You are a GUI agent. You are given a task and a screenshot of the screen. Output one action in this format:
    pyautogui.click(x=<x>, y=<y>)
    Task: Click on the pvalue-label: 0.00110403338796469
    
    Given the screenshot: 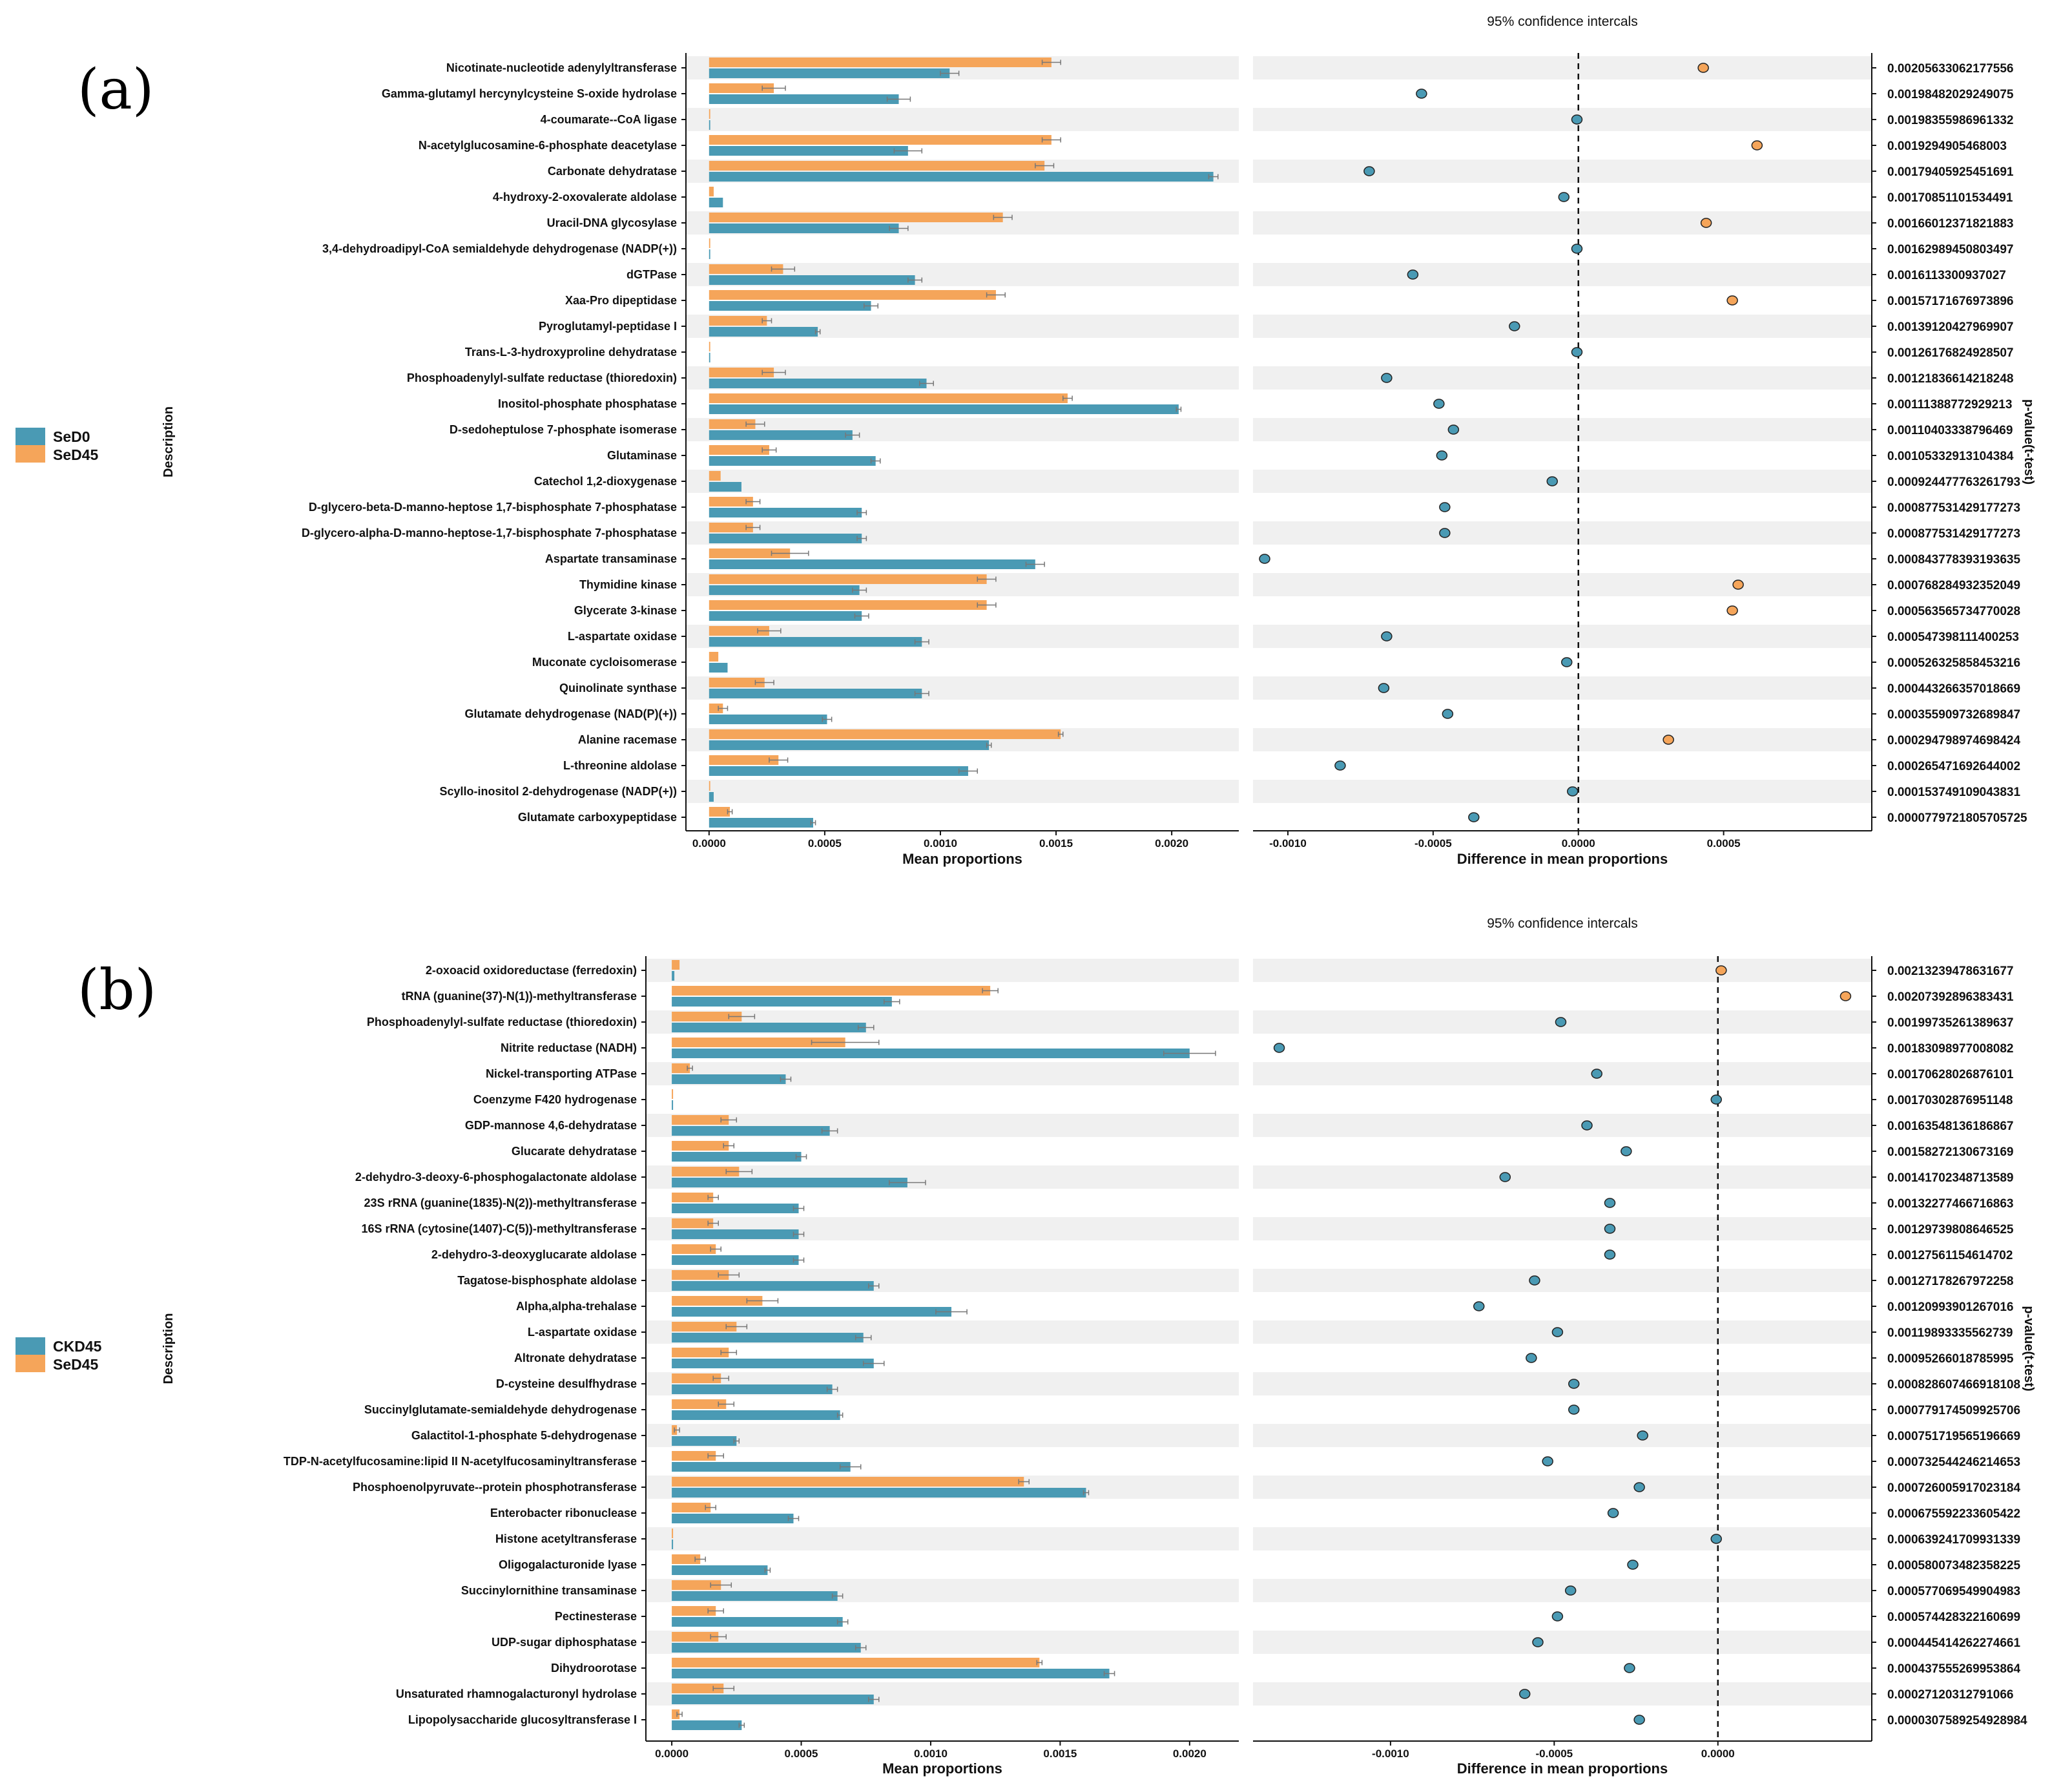 What is the action you would take?
    pyautogui.click(x=1950, y=430)
    